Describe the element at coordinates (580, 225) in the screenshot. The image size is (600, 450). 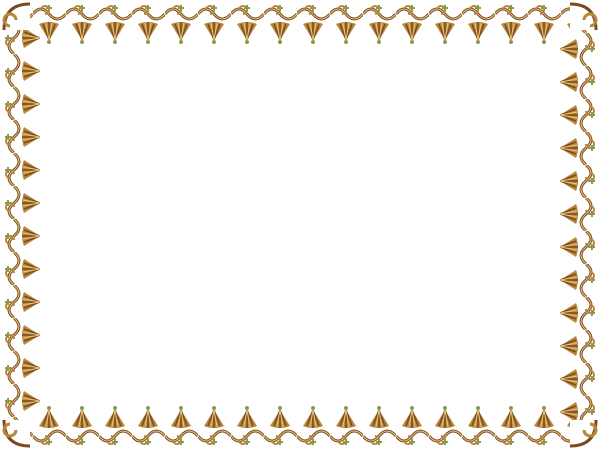
I see `right-border` at that location.